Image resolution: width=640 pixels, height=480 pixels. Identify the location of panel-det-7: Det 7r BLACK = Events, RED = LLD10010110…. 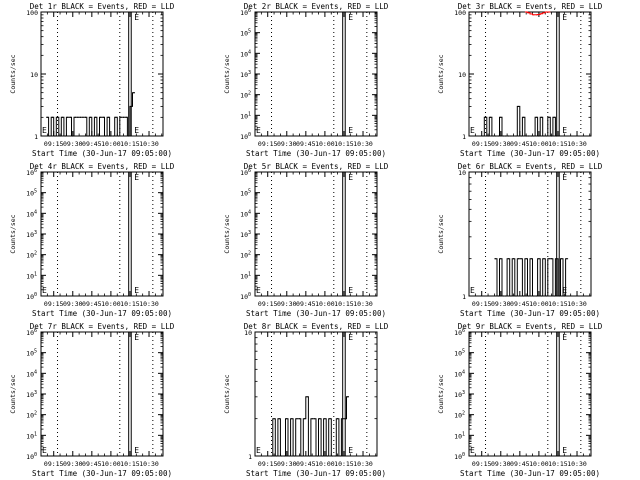
(92, 400).